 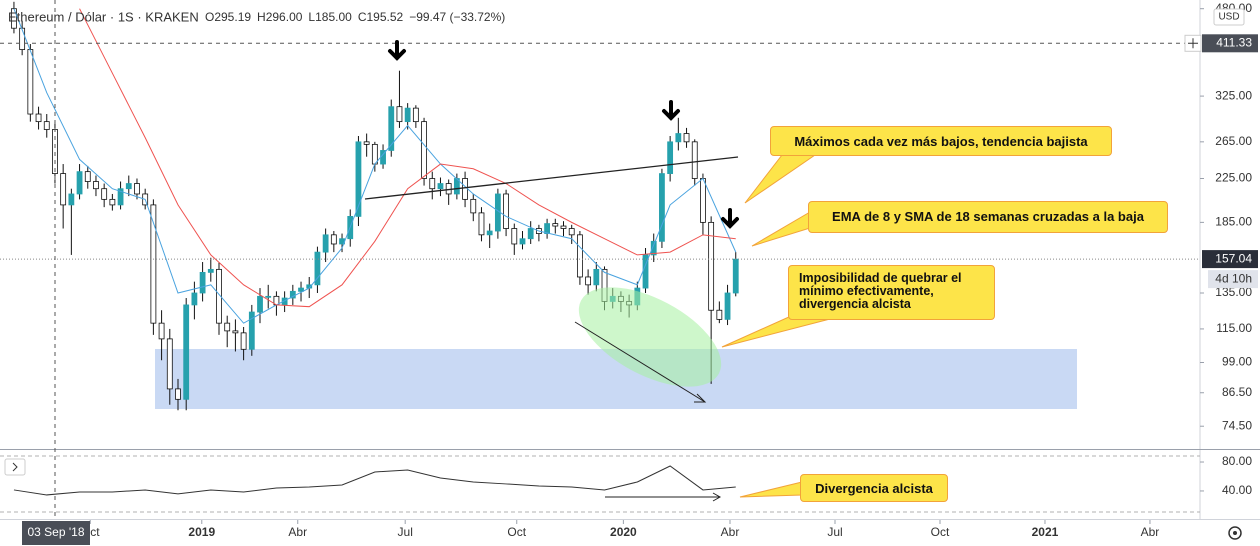 I want to click on line-series, so click(x=374, y=480).